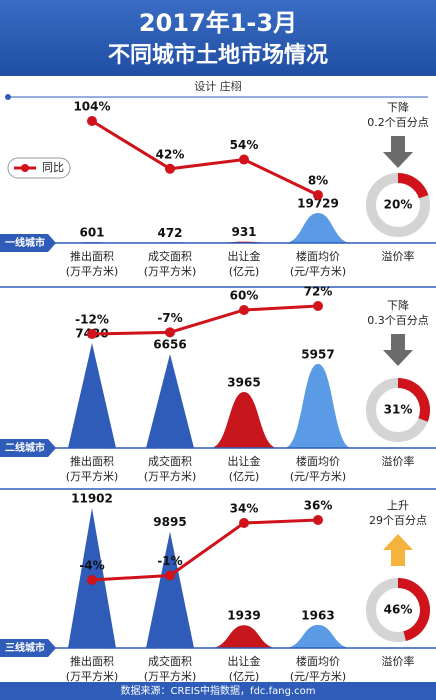 This screenshot has width=436, height=700. Describe the element at coordinates (91, 107) in the screenshot. I see `yoy-label: 104%` at that location.